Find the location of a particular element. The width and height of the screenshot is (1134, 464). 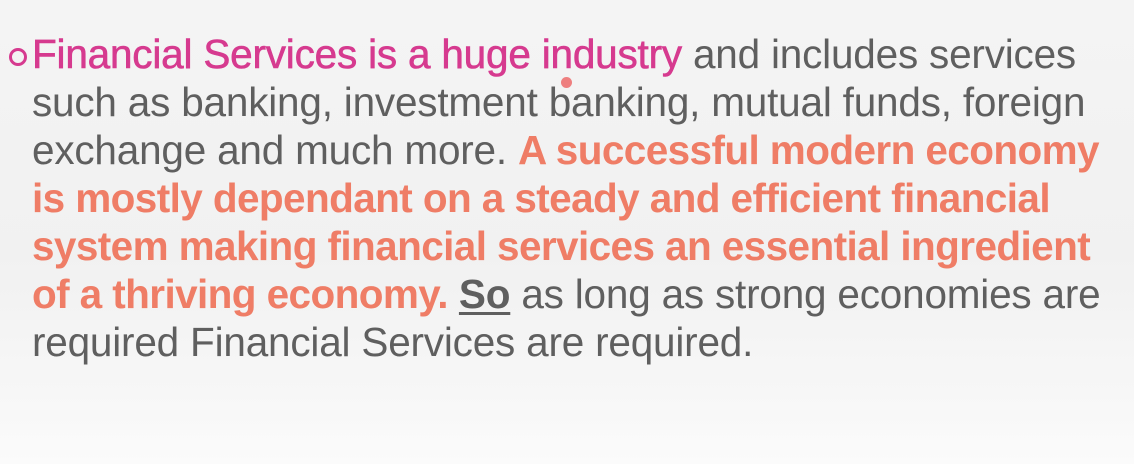

hollow-circle-bullet-icon is located at coordinates (18, 57).